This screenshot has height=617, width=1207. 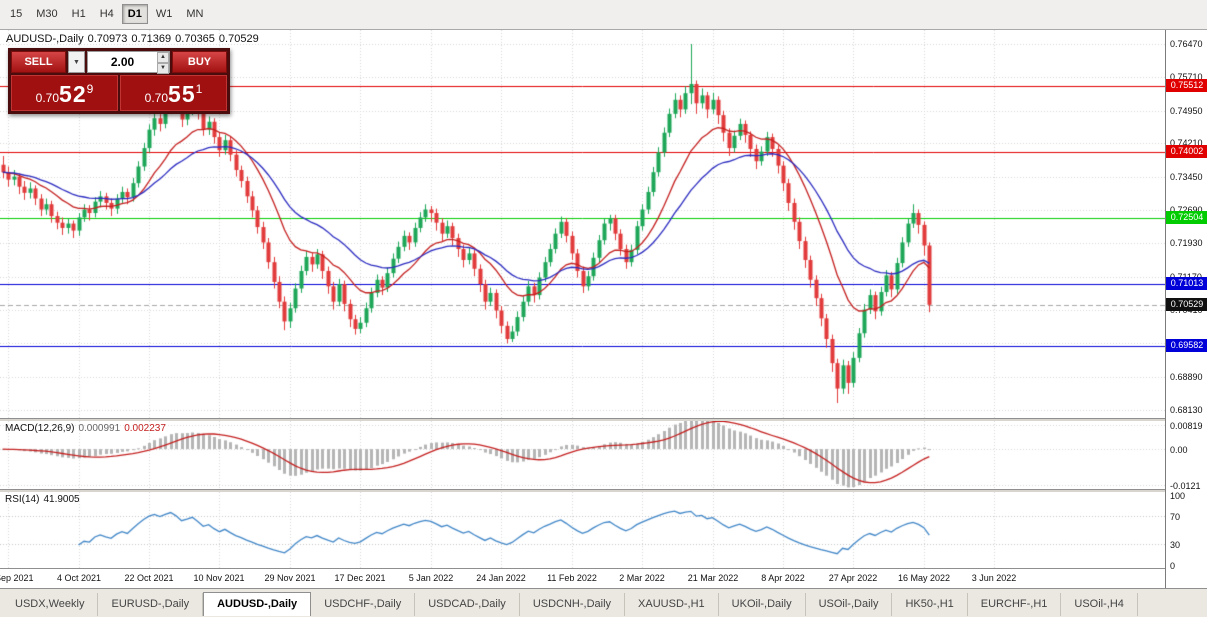 I want to click on rsi-label: RSI(14) 41.9005, so click(x=44, y=499).